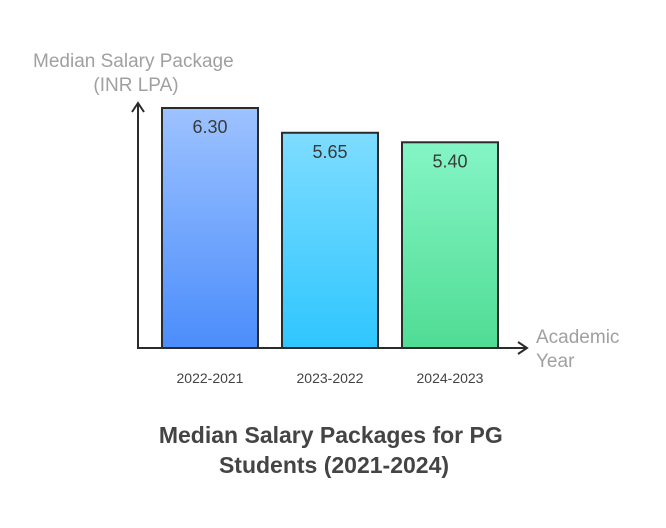 The image size is (666, 528). What do you see at coordinates (580, 349) in the screenshot?
I see `x-axis-title: Academic Year` at bounding box center [580, 349].